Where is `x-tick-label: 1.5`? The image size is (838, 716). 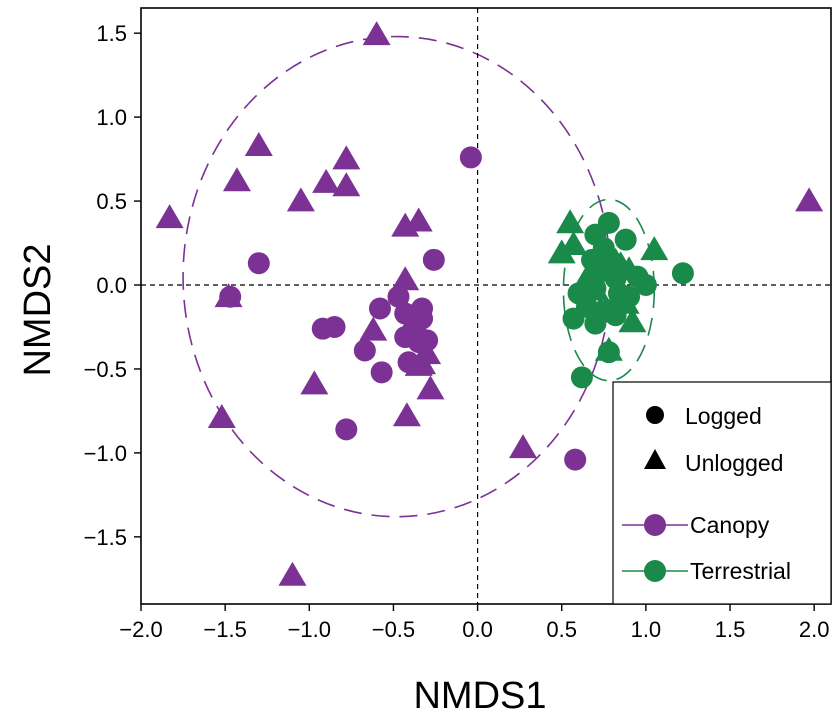 x-tick-label: 1.5 is located at coordinates (730, 629).